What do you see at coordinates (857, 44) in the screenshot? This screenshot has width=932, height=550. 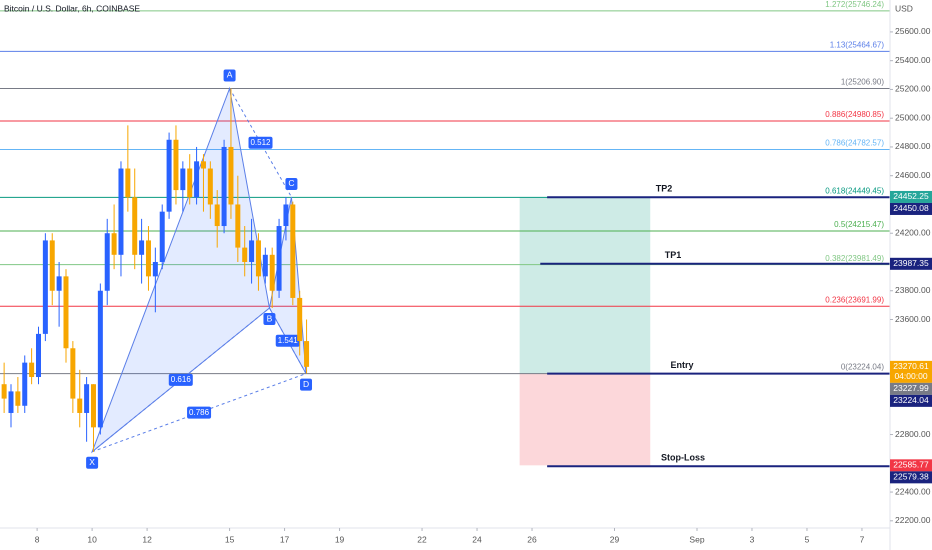 I see `fib-label: 1.13(25464.67)` at bounding box center [857, 44].